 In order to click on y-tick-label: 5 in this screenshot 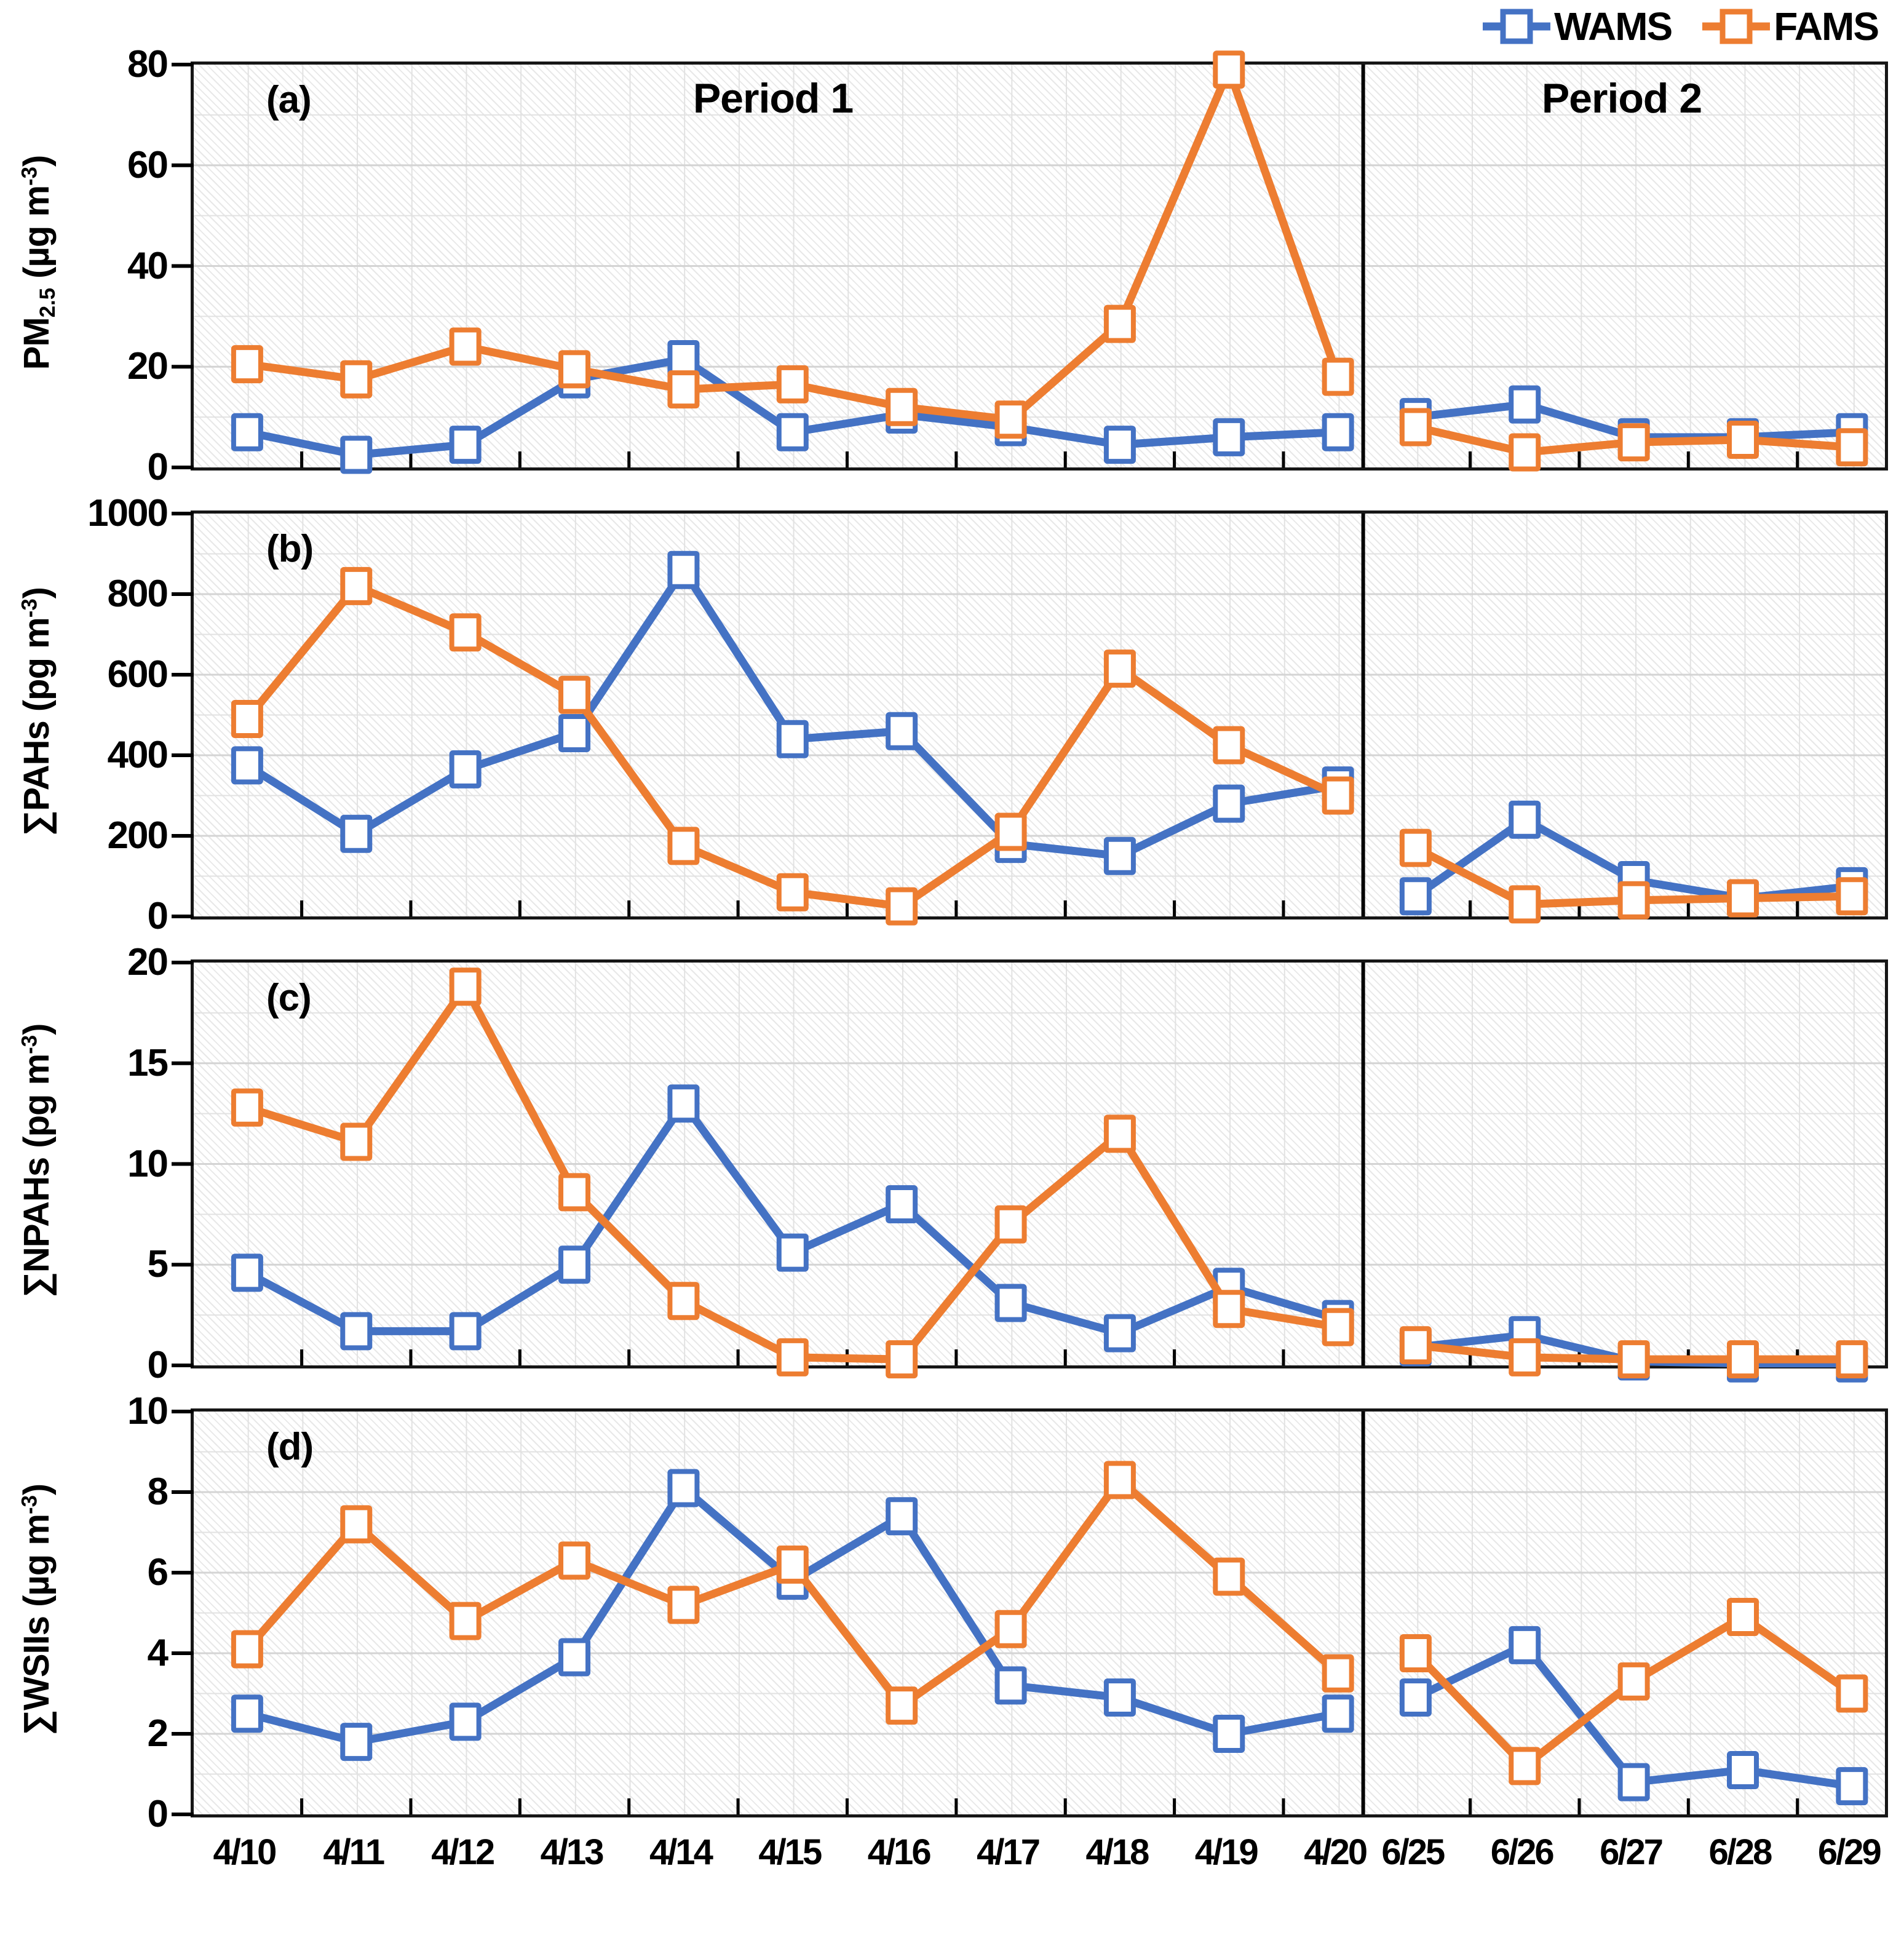, I will do `click(158, 1264)`.